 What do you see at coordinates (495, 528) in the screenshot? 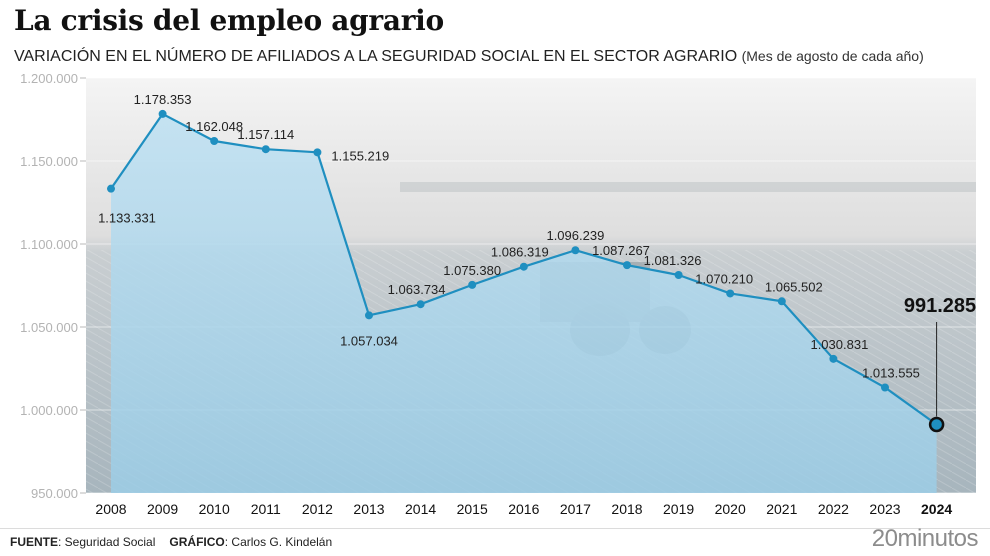
I see `footer-divider` at bounding box center [495, 528].